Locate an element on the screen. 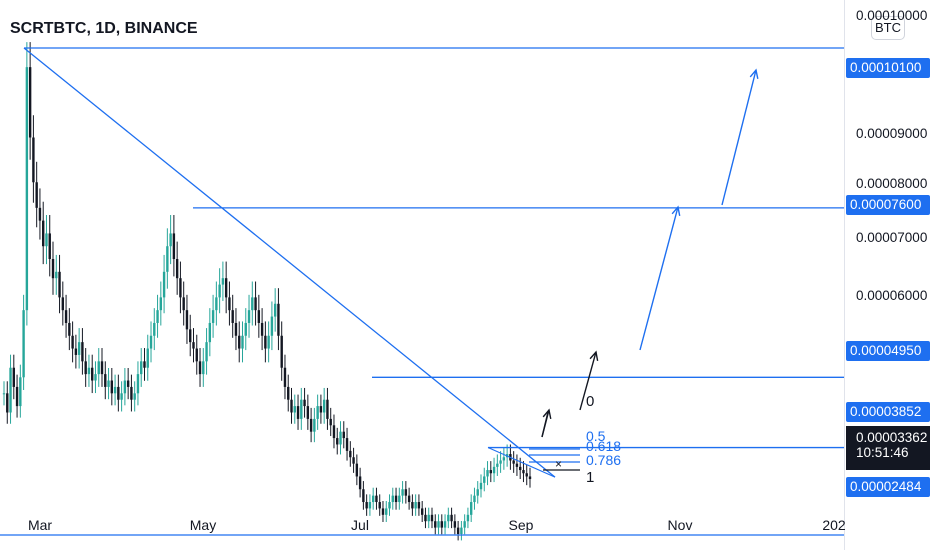 This screenshot has height=550, width=932. price-tag-level: 0.00007600 is located at coordinates (888, 205).